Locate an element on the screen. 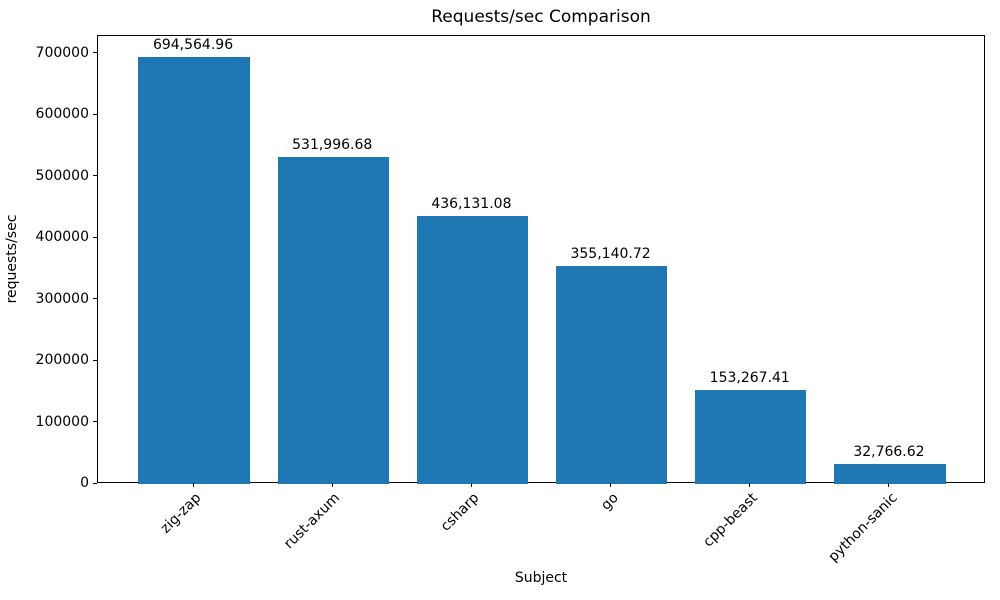 The width and height of the screenshot is (1000, 600). bar-value-label: 32,766.62 is located at coordinates (889, 451).